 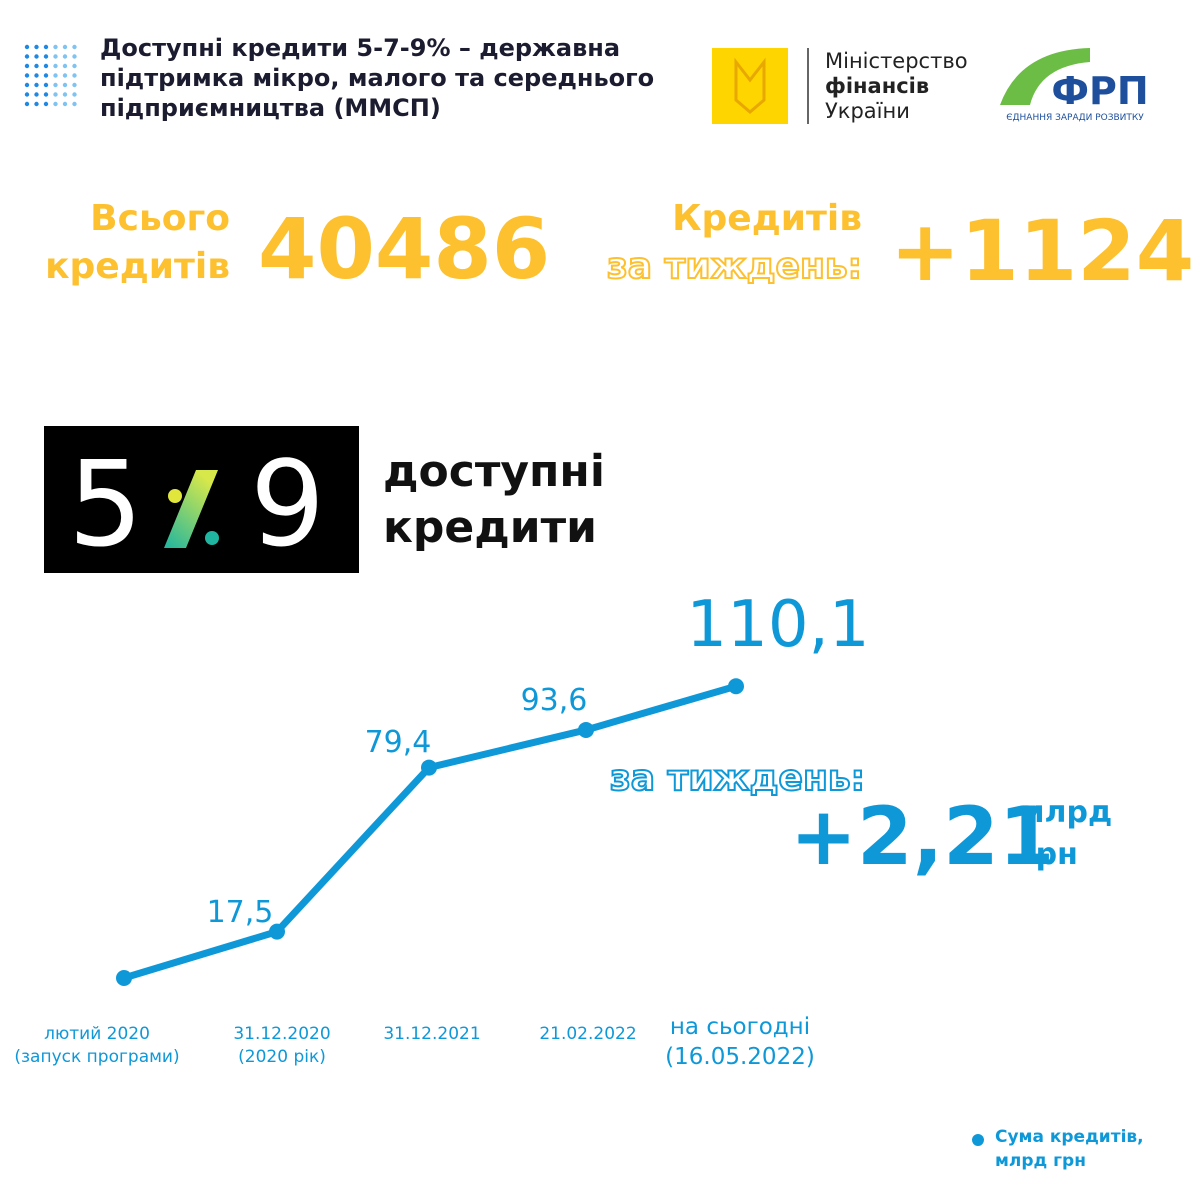 I want to click on stat-label: Кредитів, so click(x=767, y=218).